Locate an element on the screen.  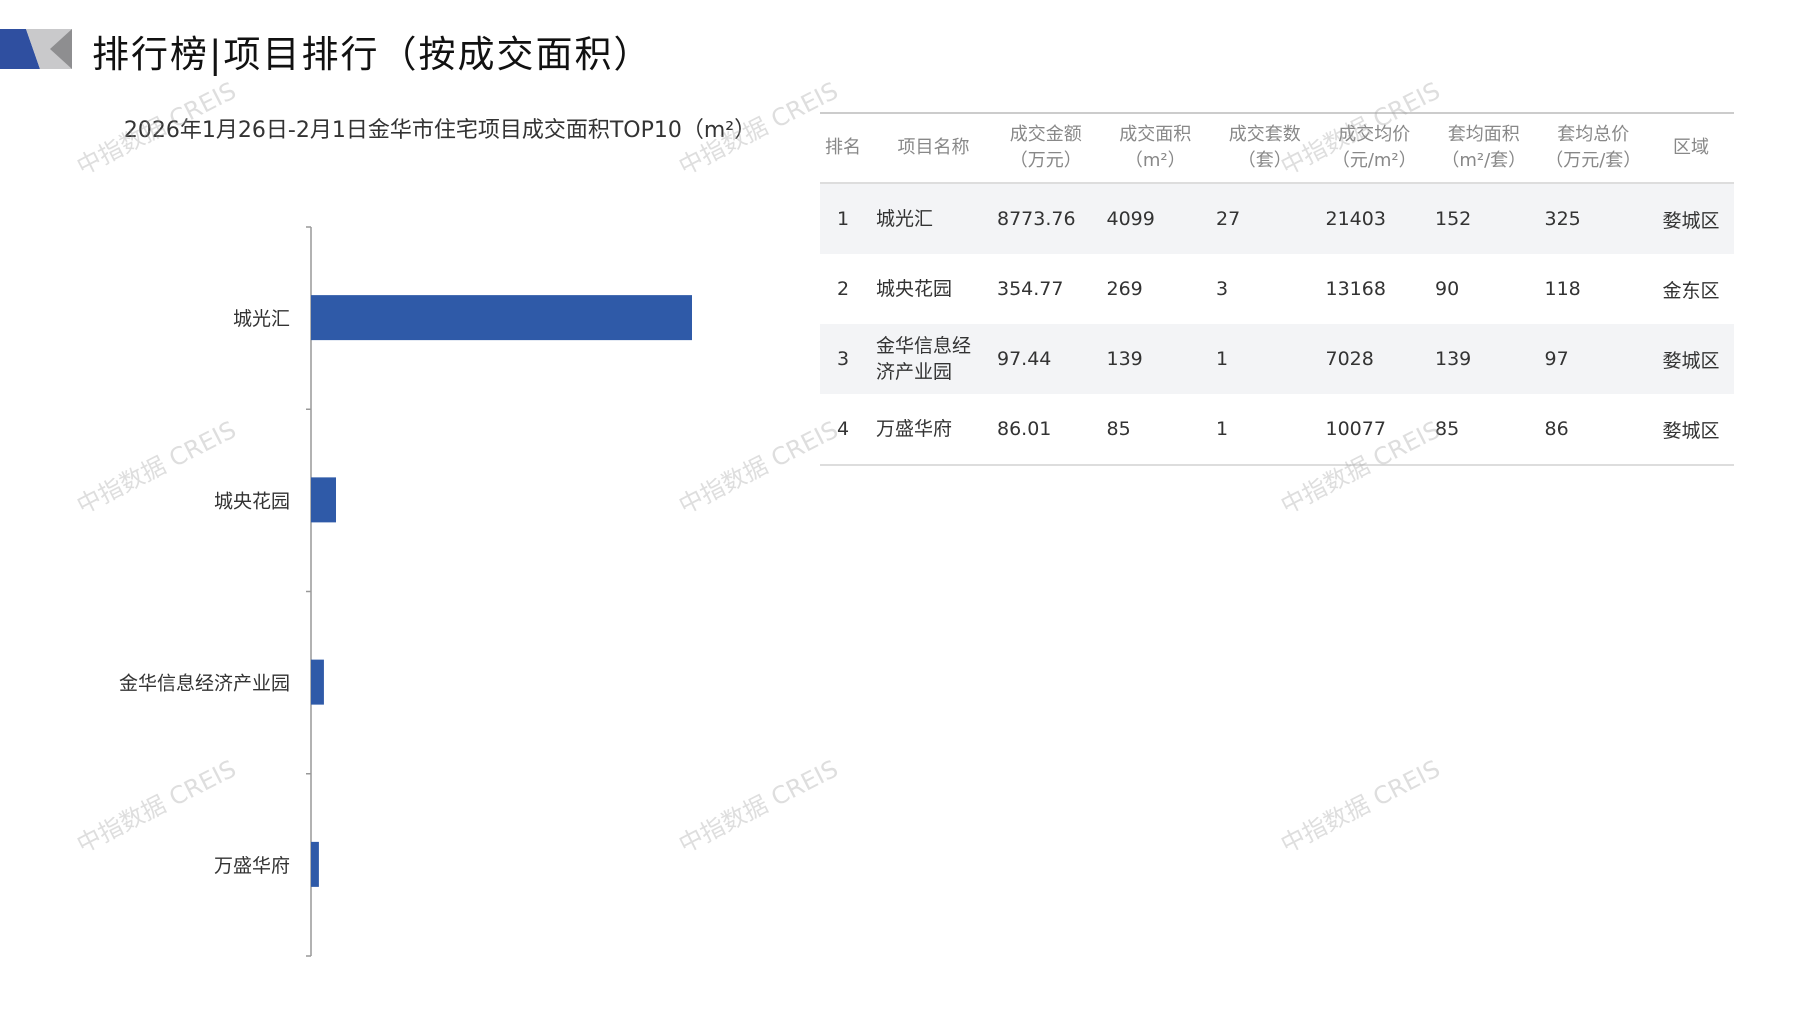
column-header: 项目名称 is located at coordinates (928, 148).